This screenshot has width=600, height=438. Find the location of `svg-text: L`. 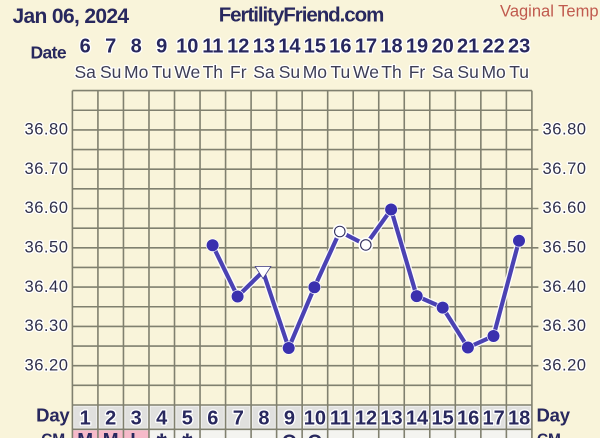

svg-text: L is located at coordinates (136, 434).